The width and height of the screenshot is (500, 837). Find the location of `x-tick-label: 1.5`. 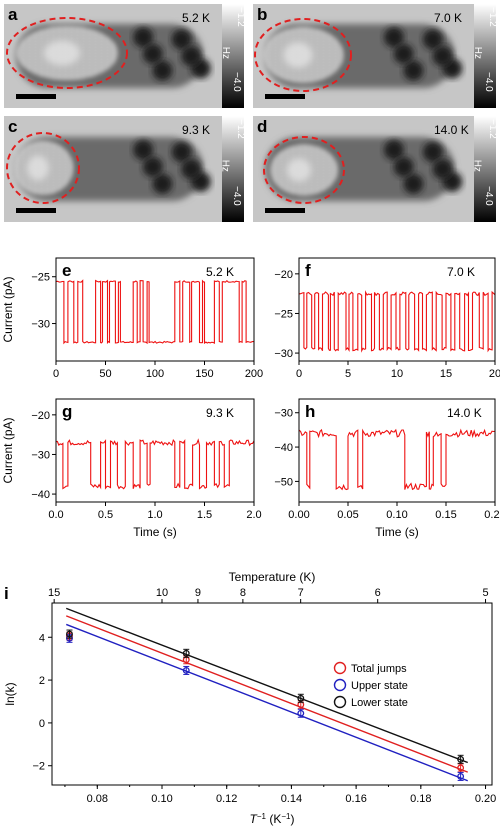

x-tick-label: 1.5 is located at coordinates (204, 515).